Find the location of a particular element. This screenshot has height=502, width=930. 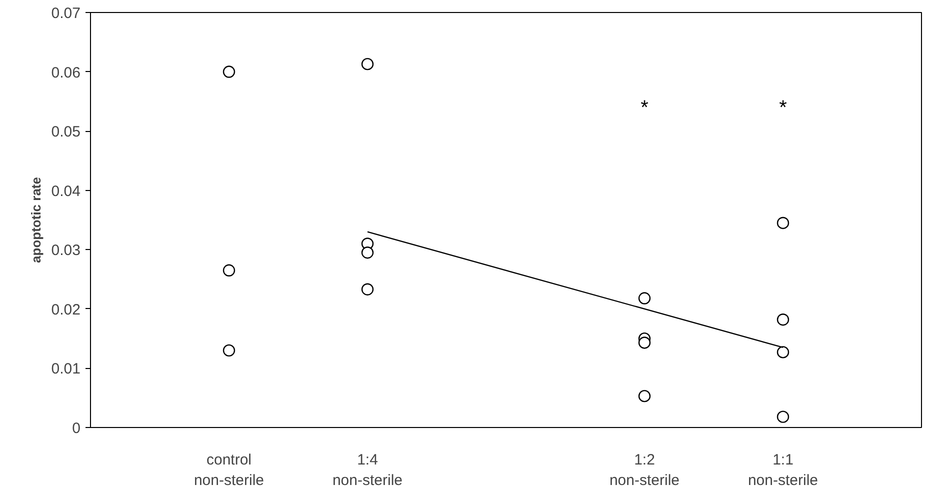

x-tick-label: 1:4 non-sterile is located at coordinates (367, 470).